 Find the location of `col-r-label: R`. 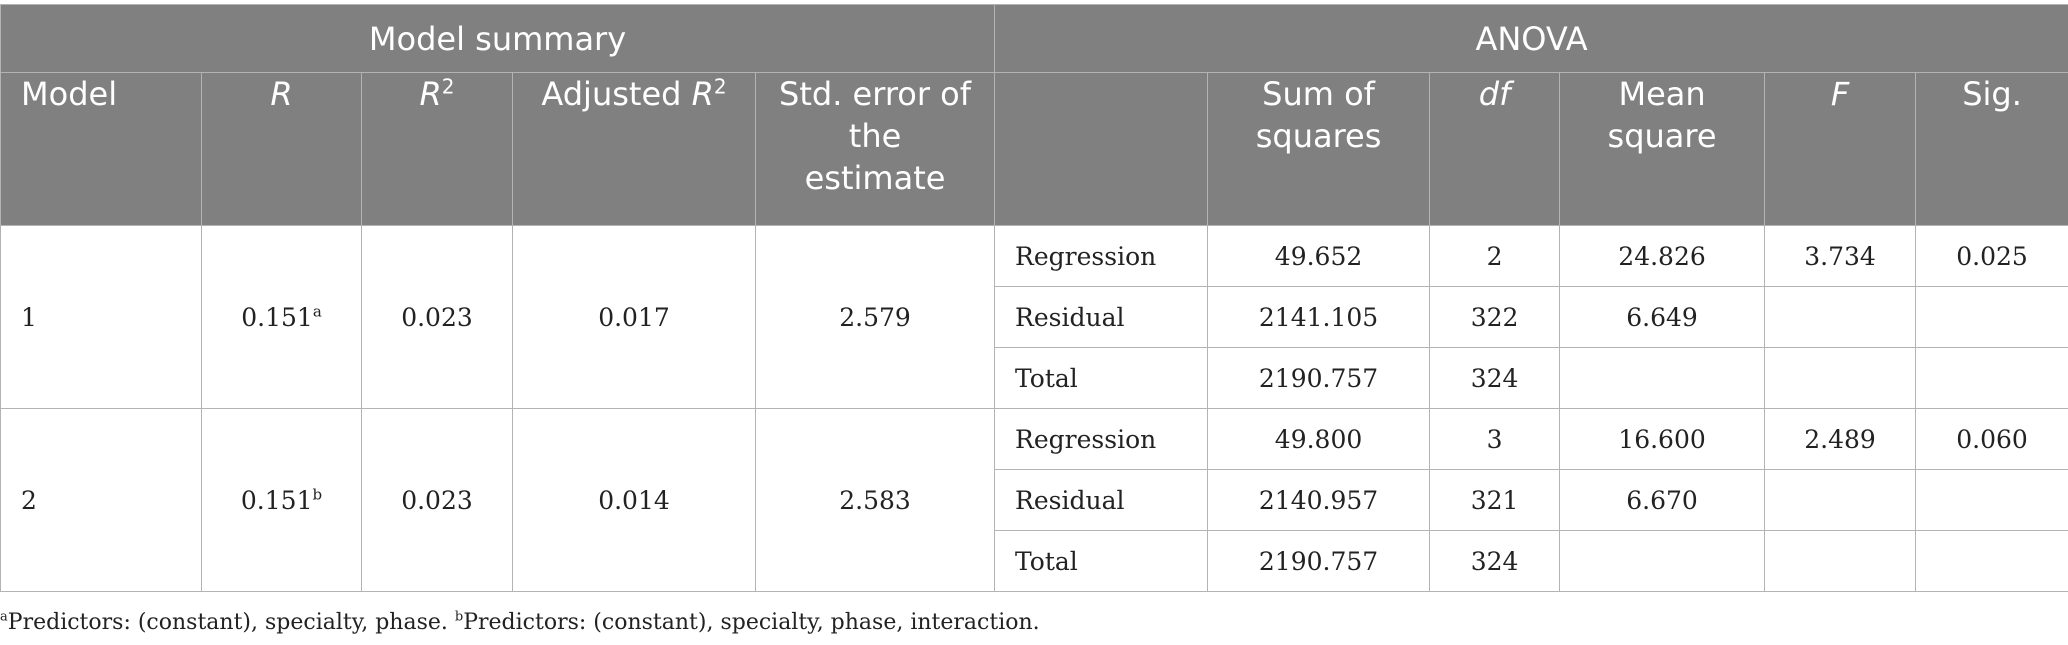

col-r-label: R is located at coordinates (281, 94).